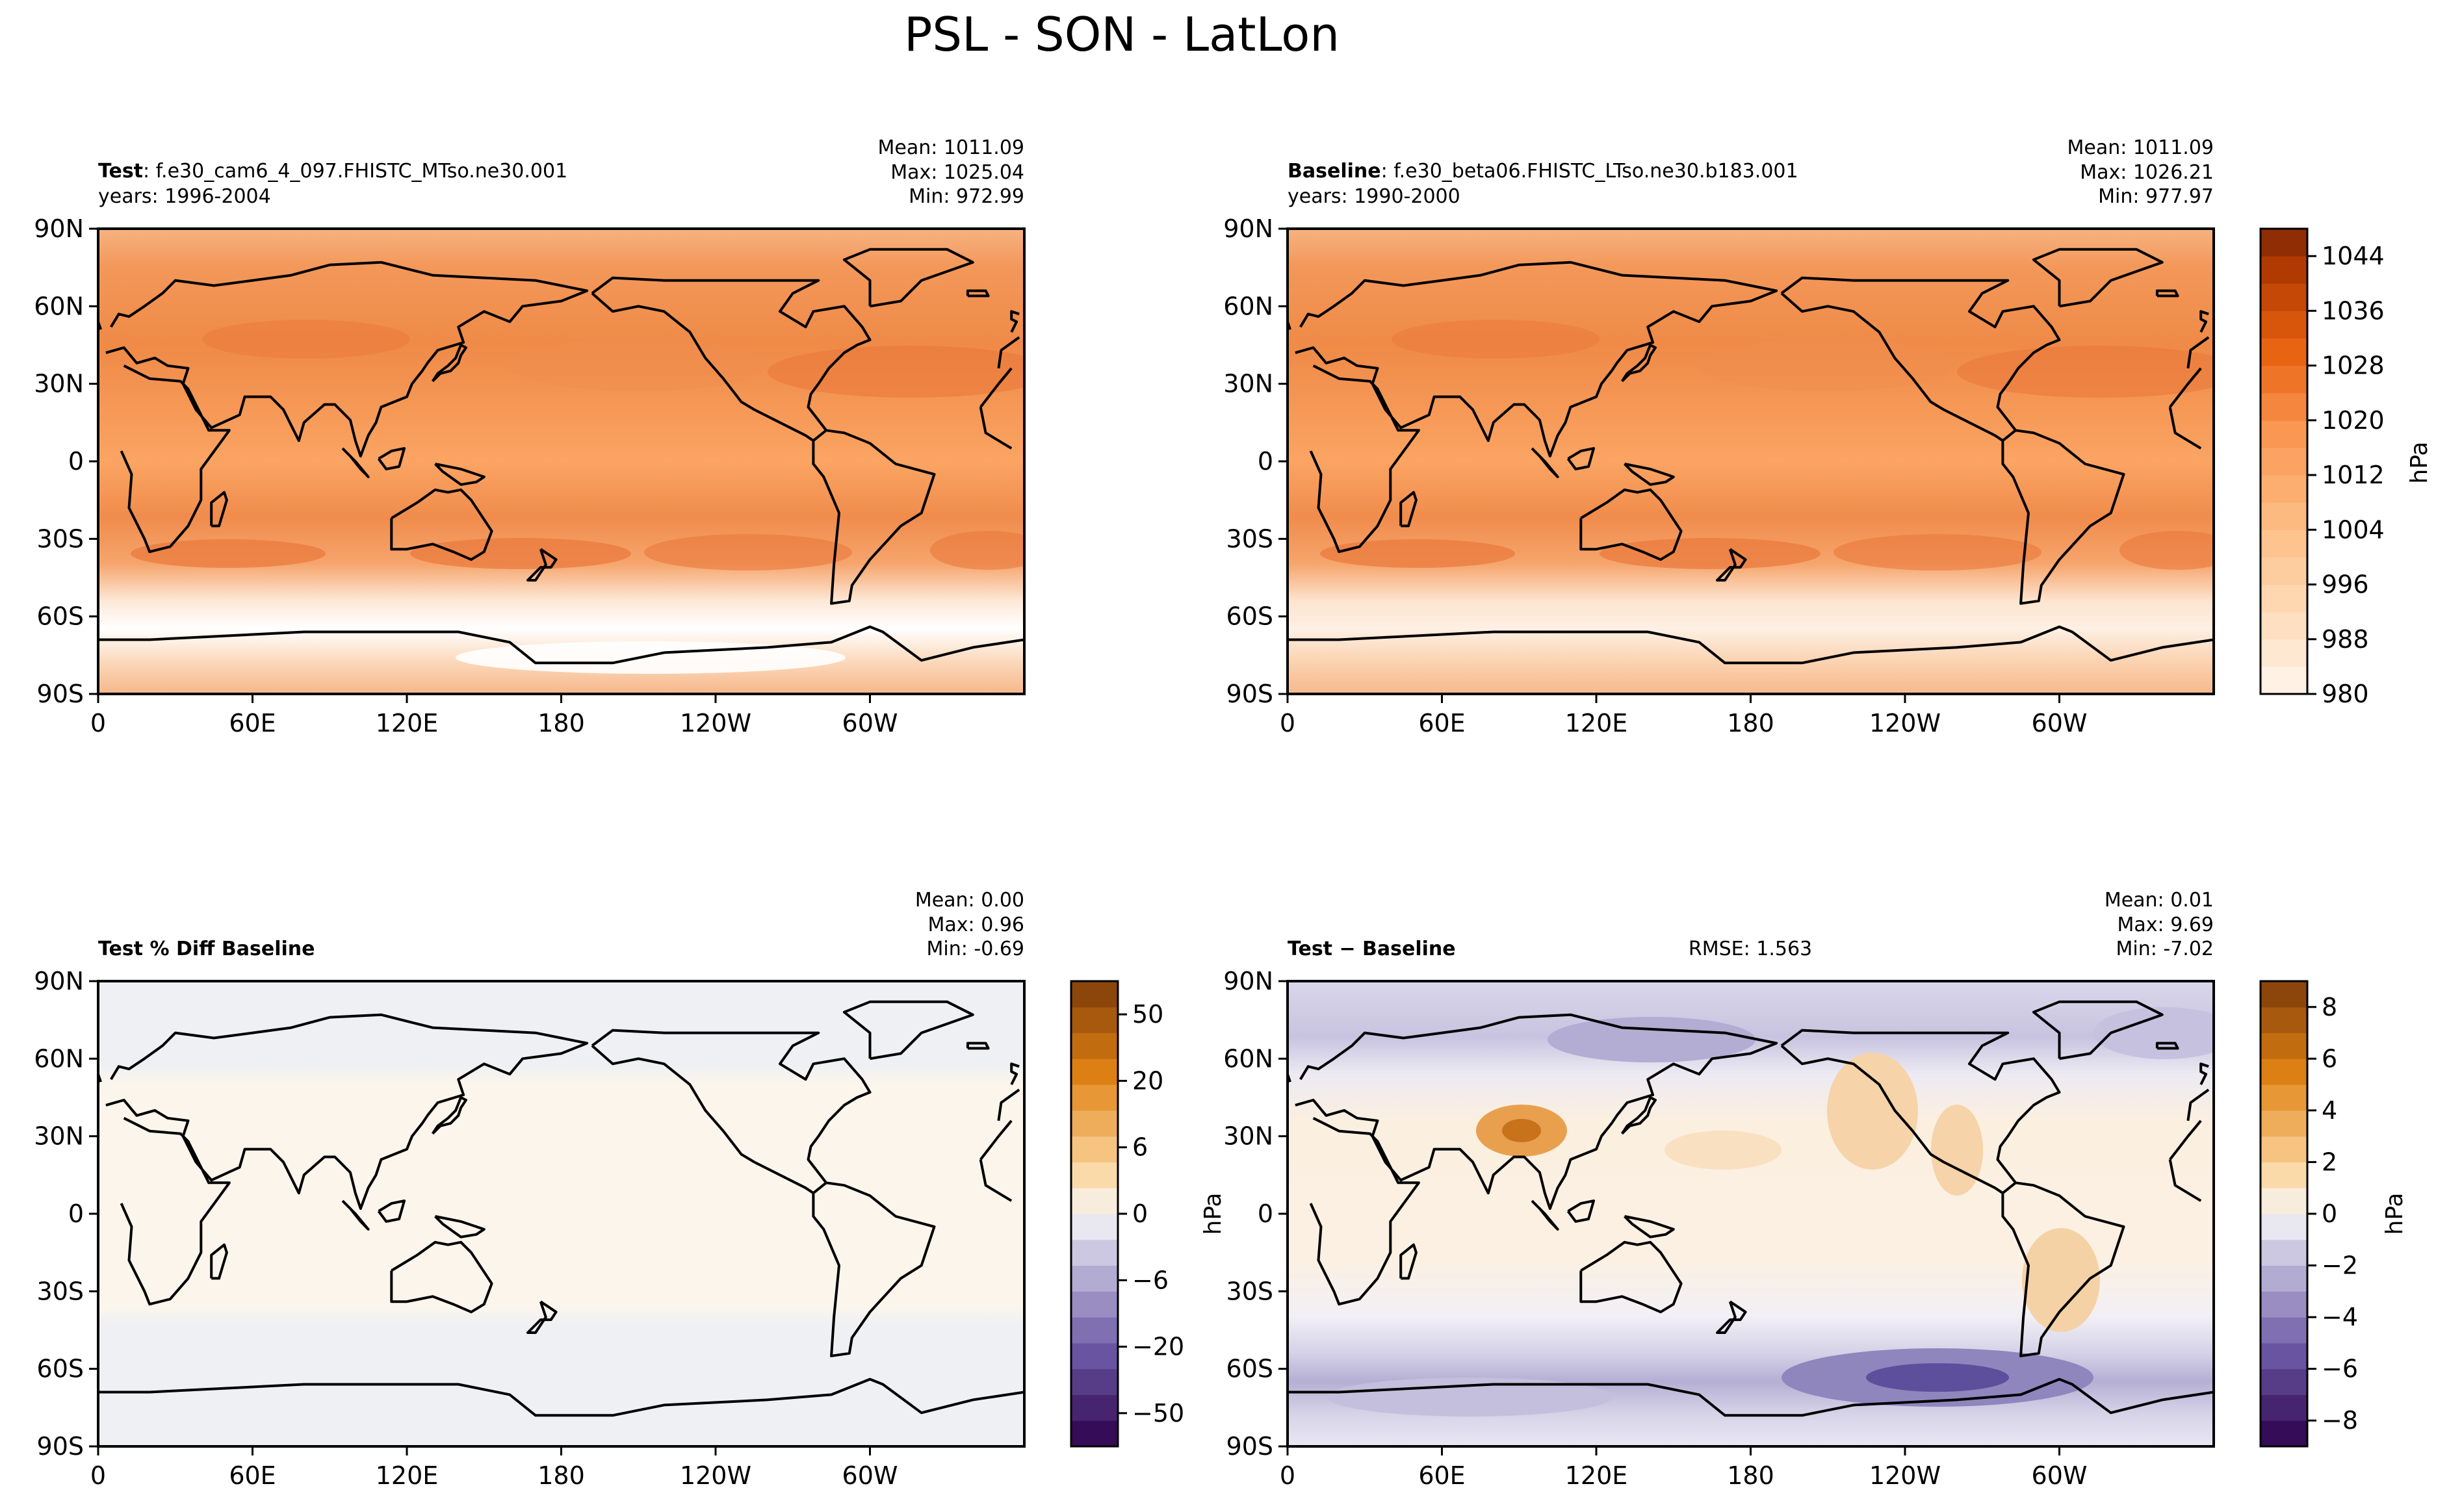  Describe the element at coordinates (2308, 1214) in the screenshot. I see `colorbar-diff: −8 −6 −4 −2 0 2 4 6 8` at that location.